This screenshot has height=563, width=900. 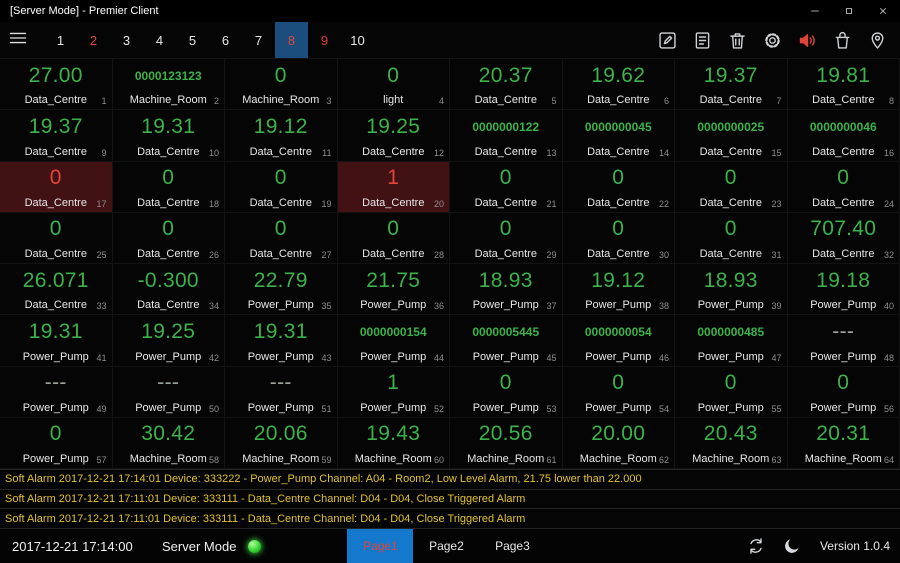 What do you see at coordinates (731, 238) in the screenshot?
I see `tile-31: 0 Data_Centre 31` at bounding box center [731, 238].